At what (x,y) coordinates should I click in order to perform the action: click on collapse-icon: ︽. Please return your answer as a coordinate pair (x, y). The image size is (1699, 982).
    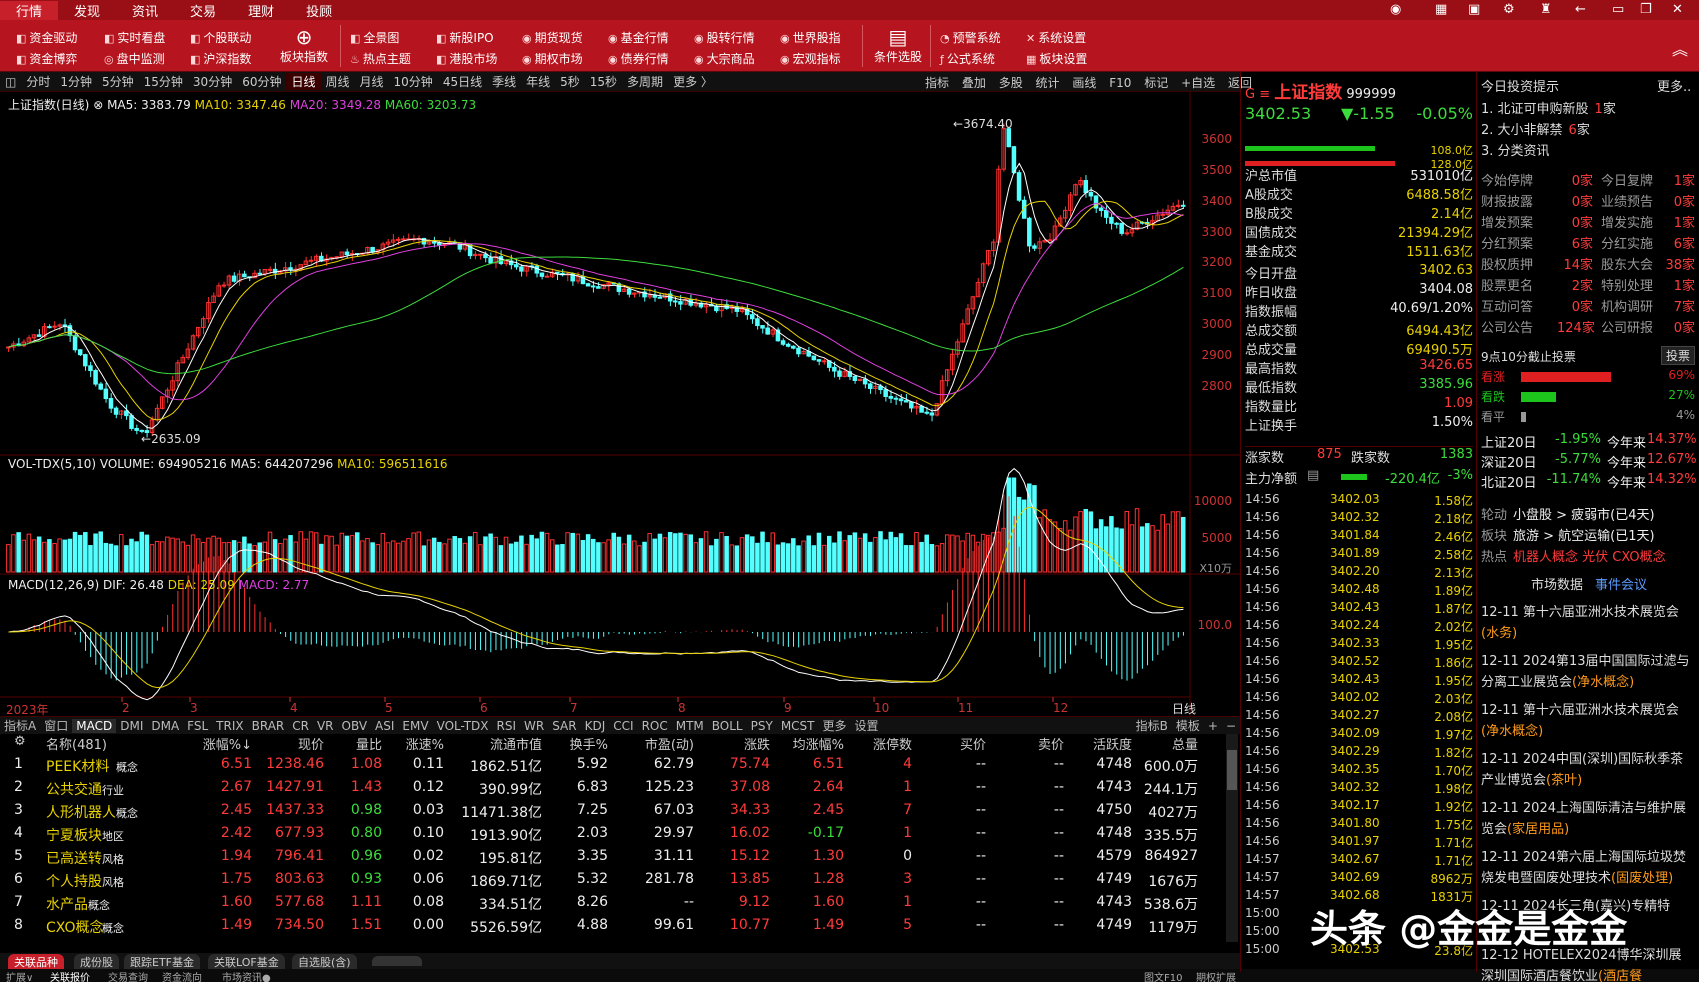
    Looking at the image, I should click on (1680, 49).